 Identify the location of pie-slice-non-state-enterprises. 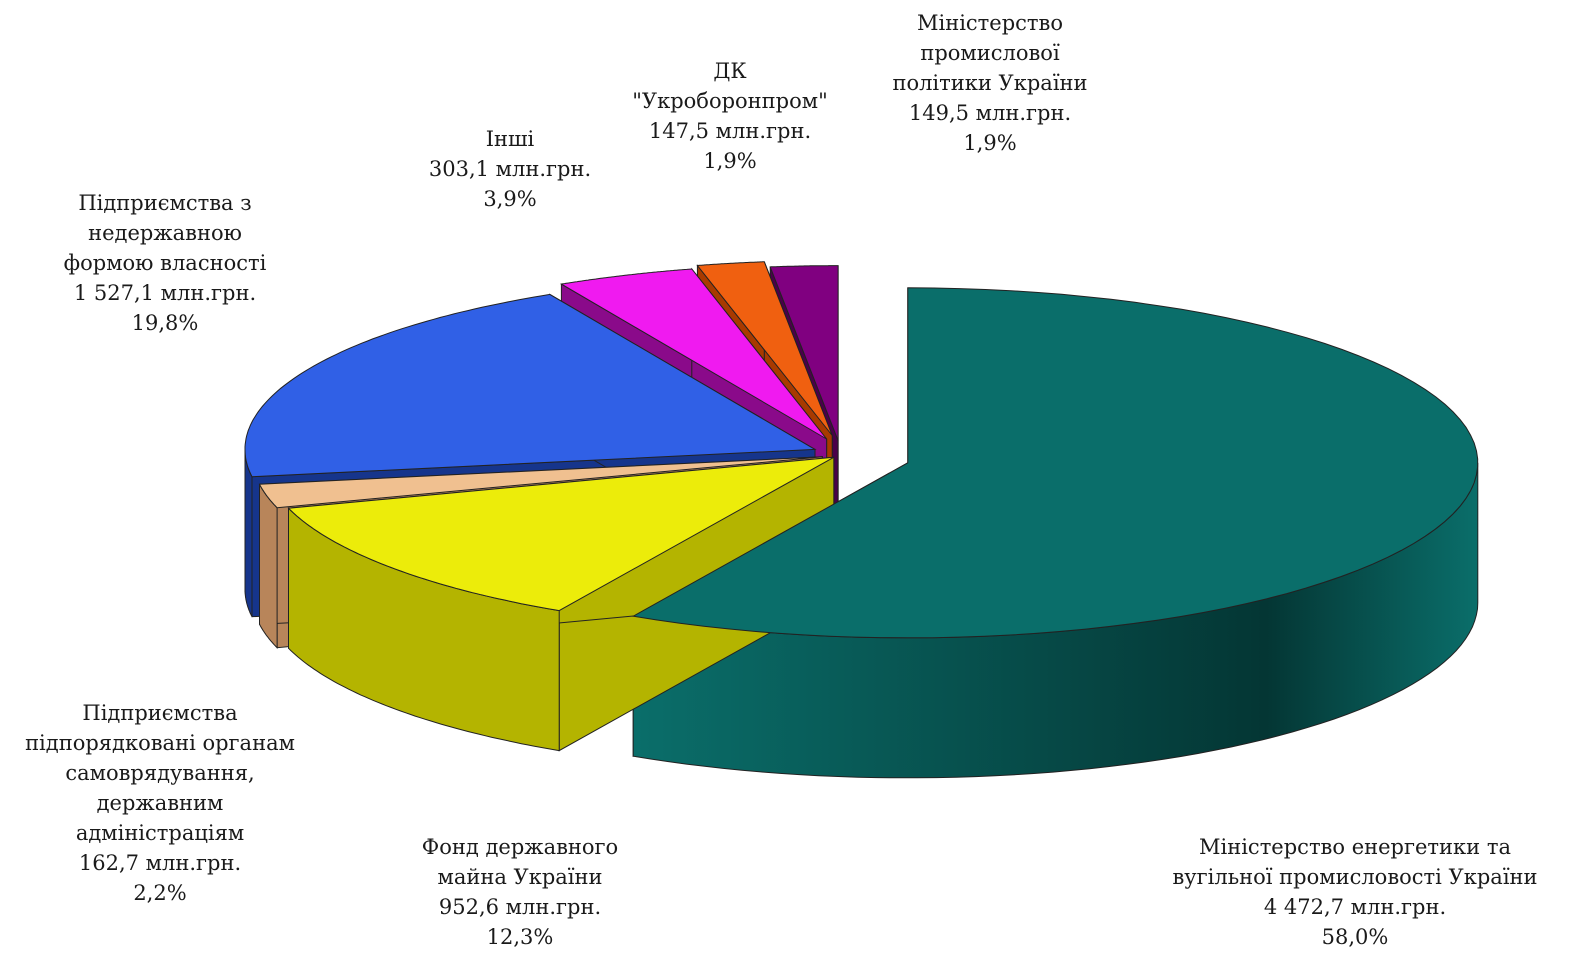
(530, 385).